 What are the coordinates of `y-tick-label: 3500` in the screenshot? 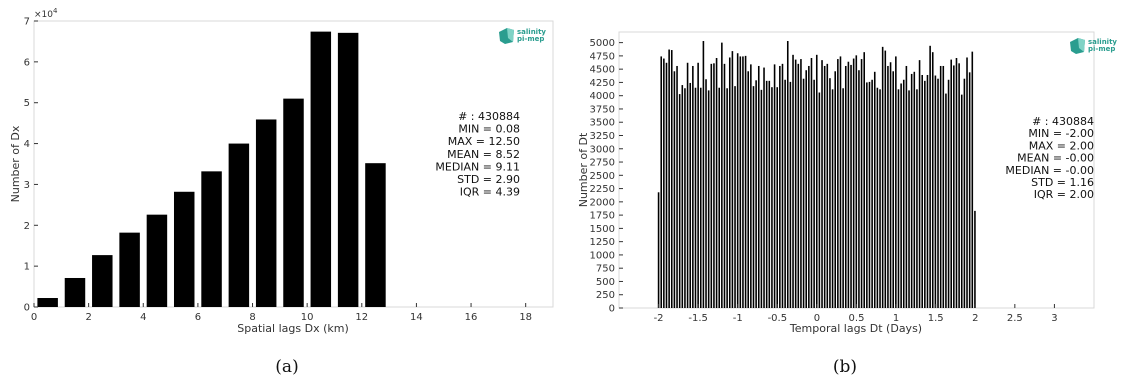 It's located at (602, 123).